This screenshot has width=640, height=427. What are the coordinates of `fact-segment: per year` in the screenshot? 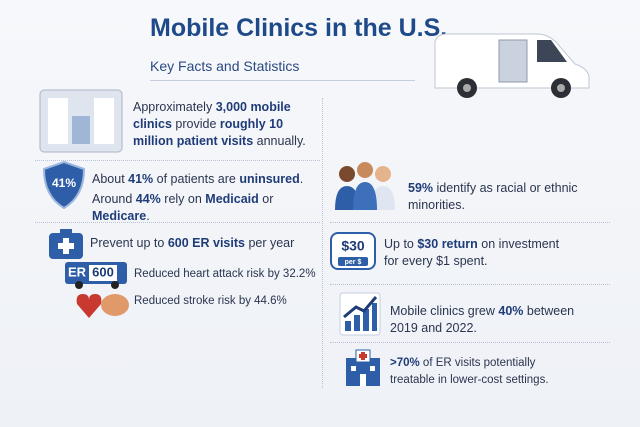 It's located at (269, 243).